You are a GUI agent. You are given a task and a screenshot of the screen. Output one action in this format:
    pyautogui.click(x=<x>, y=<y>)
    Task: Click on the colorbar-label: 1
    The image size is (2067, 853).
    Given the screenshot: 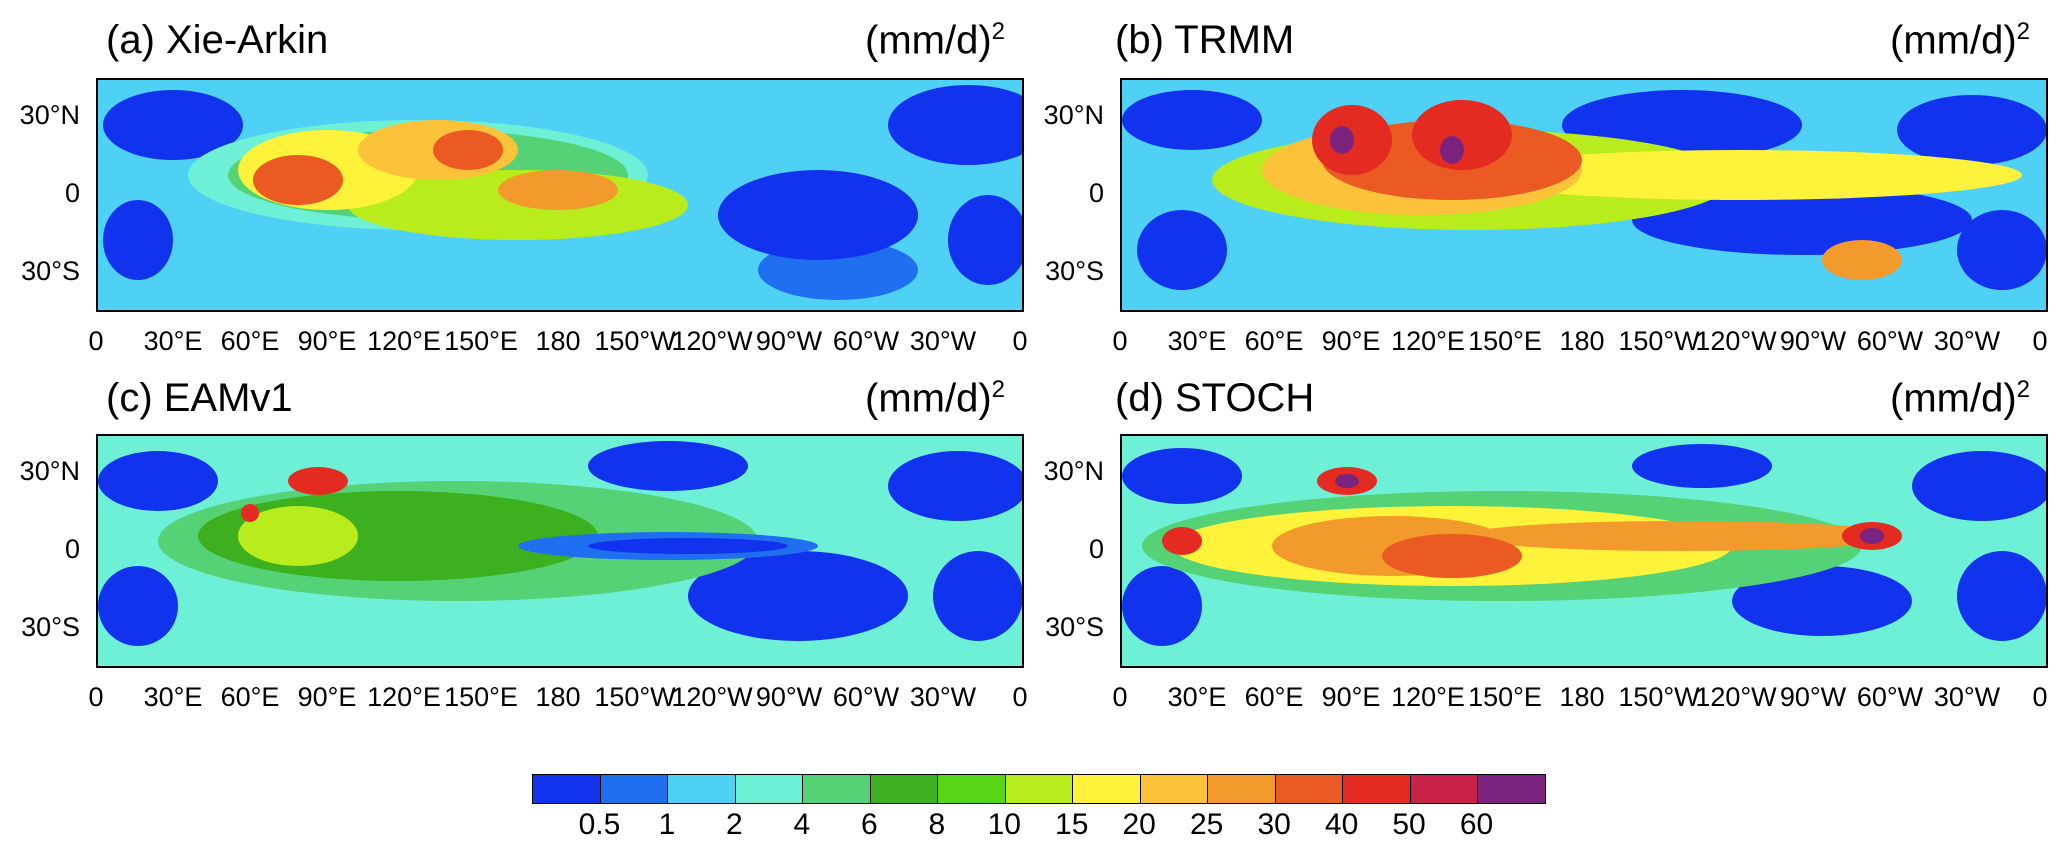 What is the action you would take?
    pyautogui.click(x=667, y=824)
    